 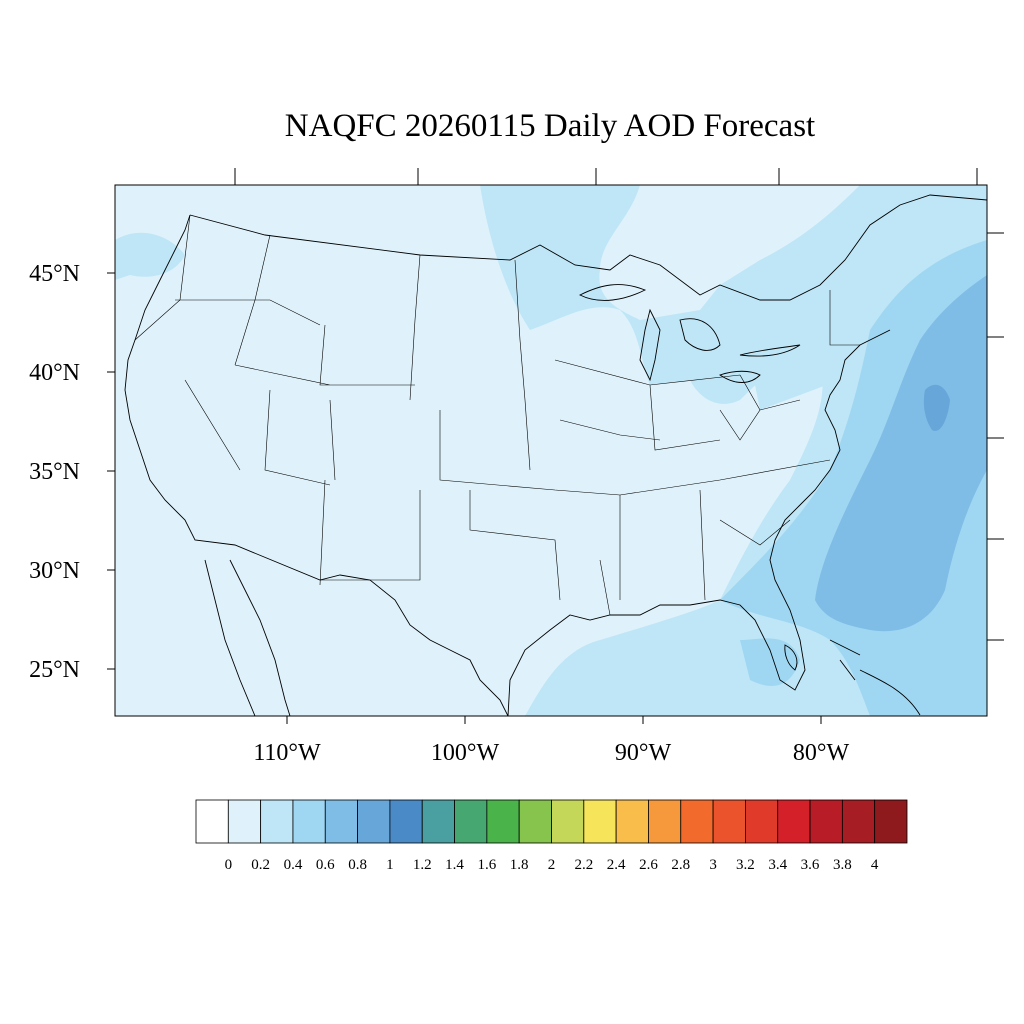 I want to click on great-lakes, so click(x=689, y=333).